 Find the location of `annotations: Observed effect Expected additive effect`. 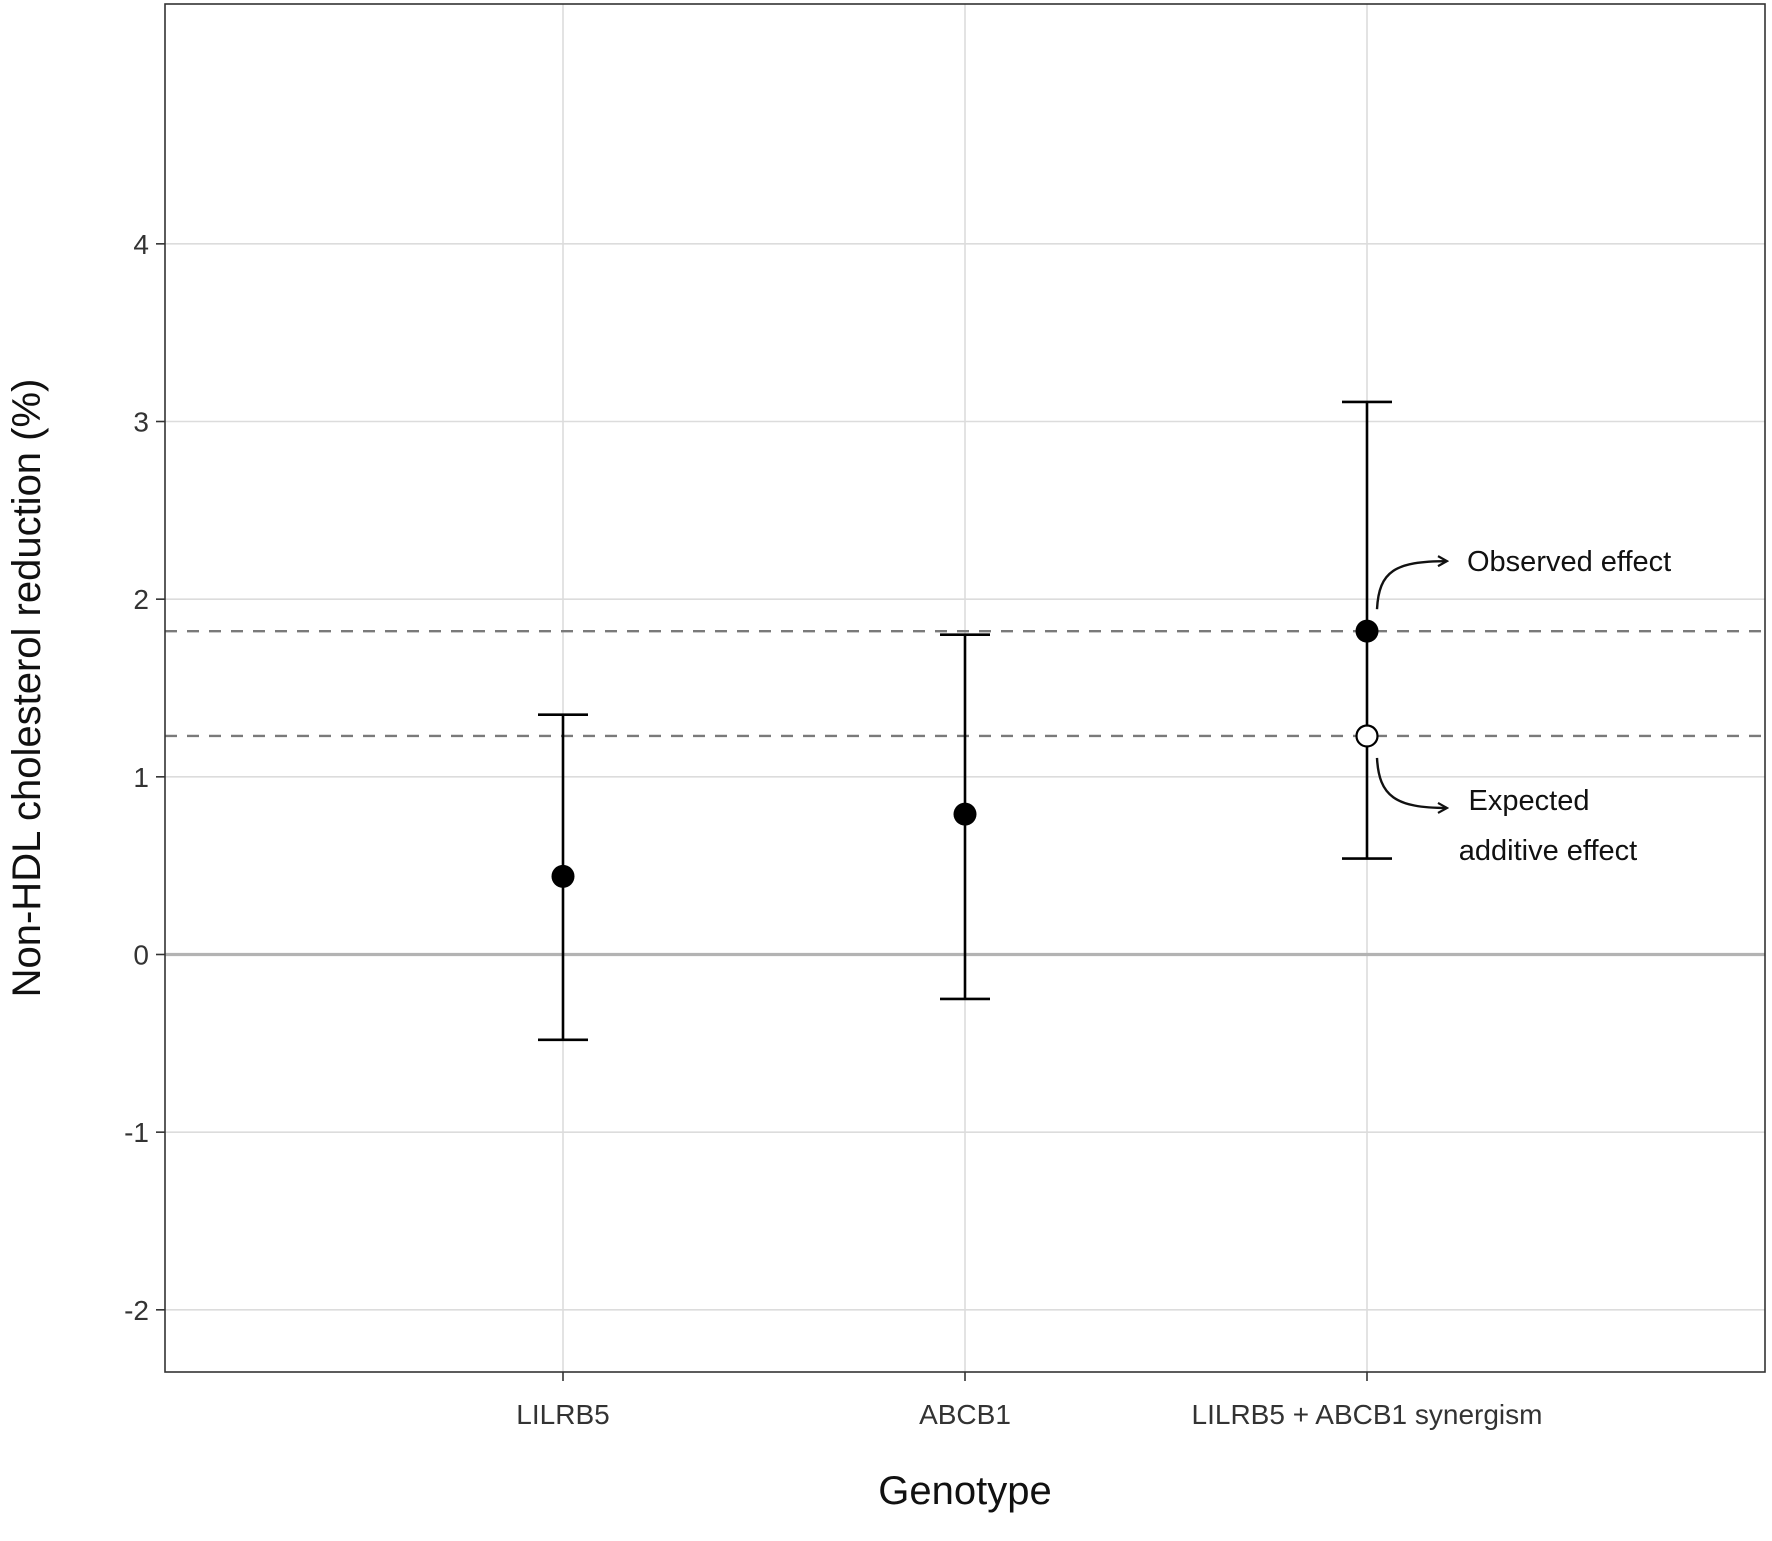

annotations: Observed effect Expected additive effect is located at coordinates (1523, 706).